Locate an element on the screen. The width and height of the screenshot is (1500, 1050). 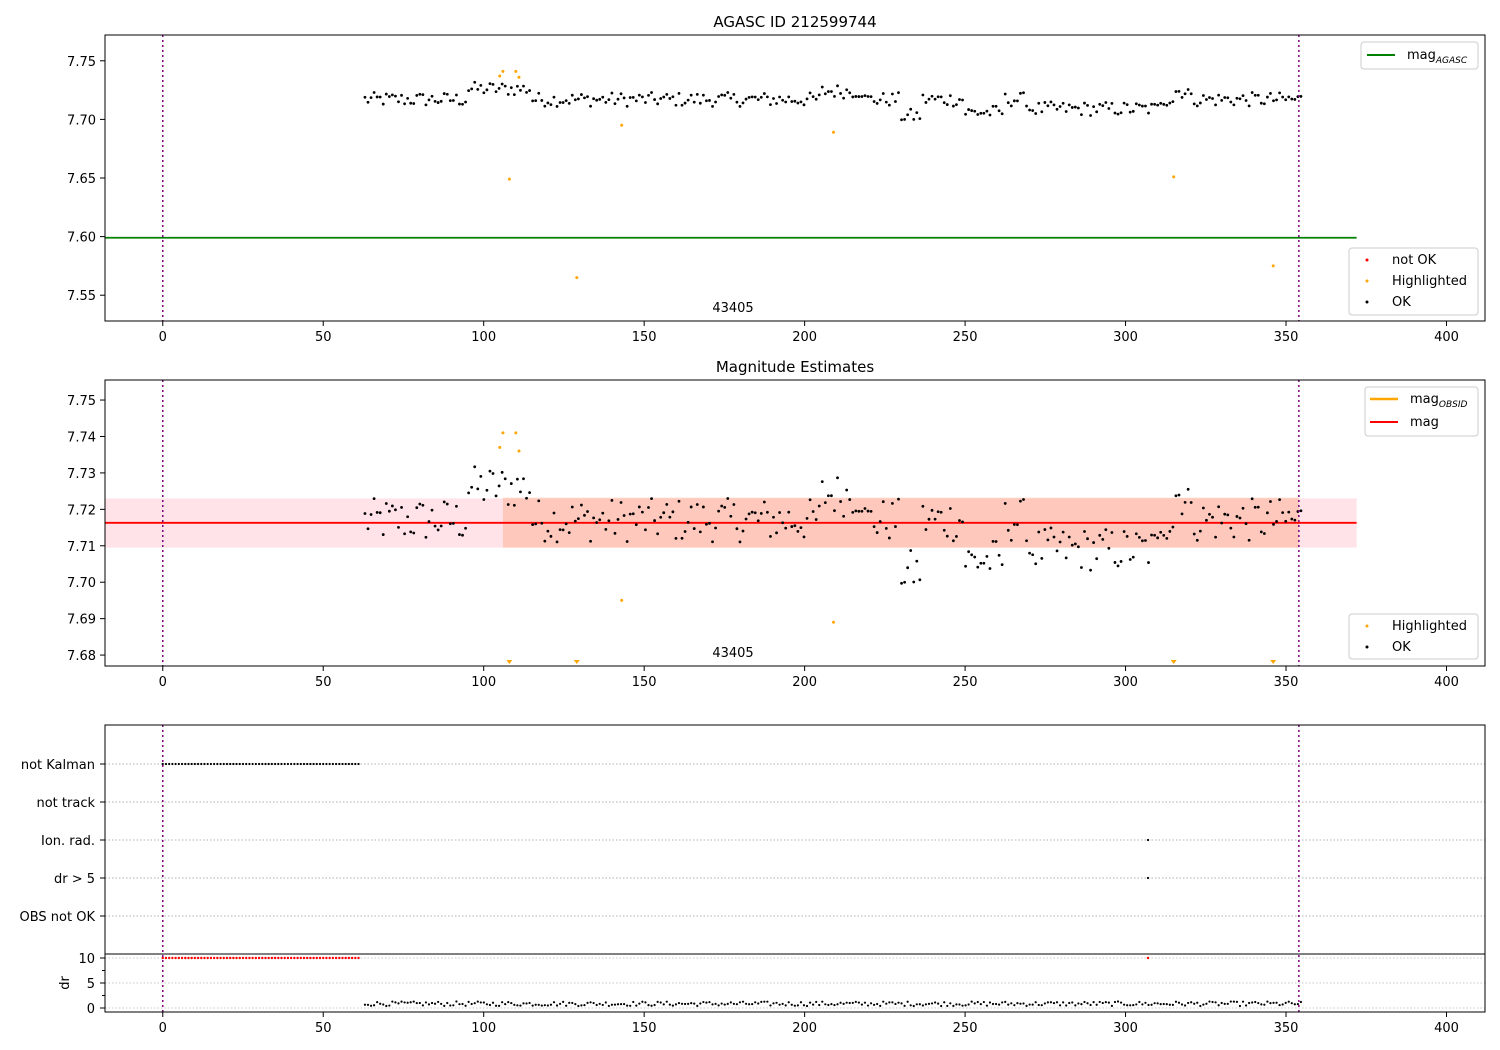
panel3-xtick-label: 250 is located at coordinates (965, 1028).